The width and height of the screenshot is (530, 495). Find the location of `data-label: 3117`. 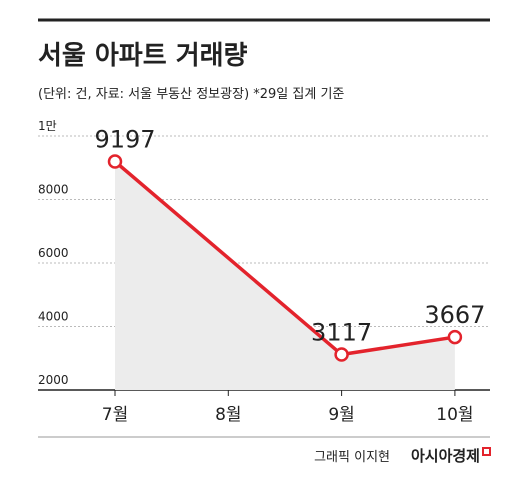

data-label: 3117 is located at coordinates (341, 333).